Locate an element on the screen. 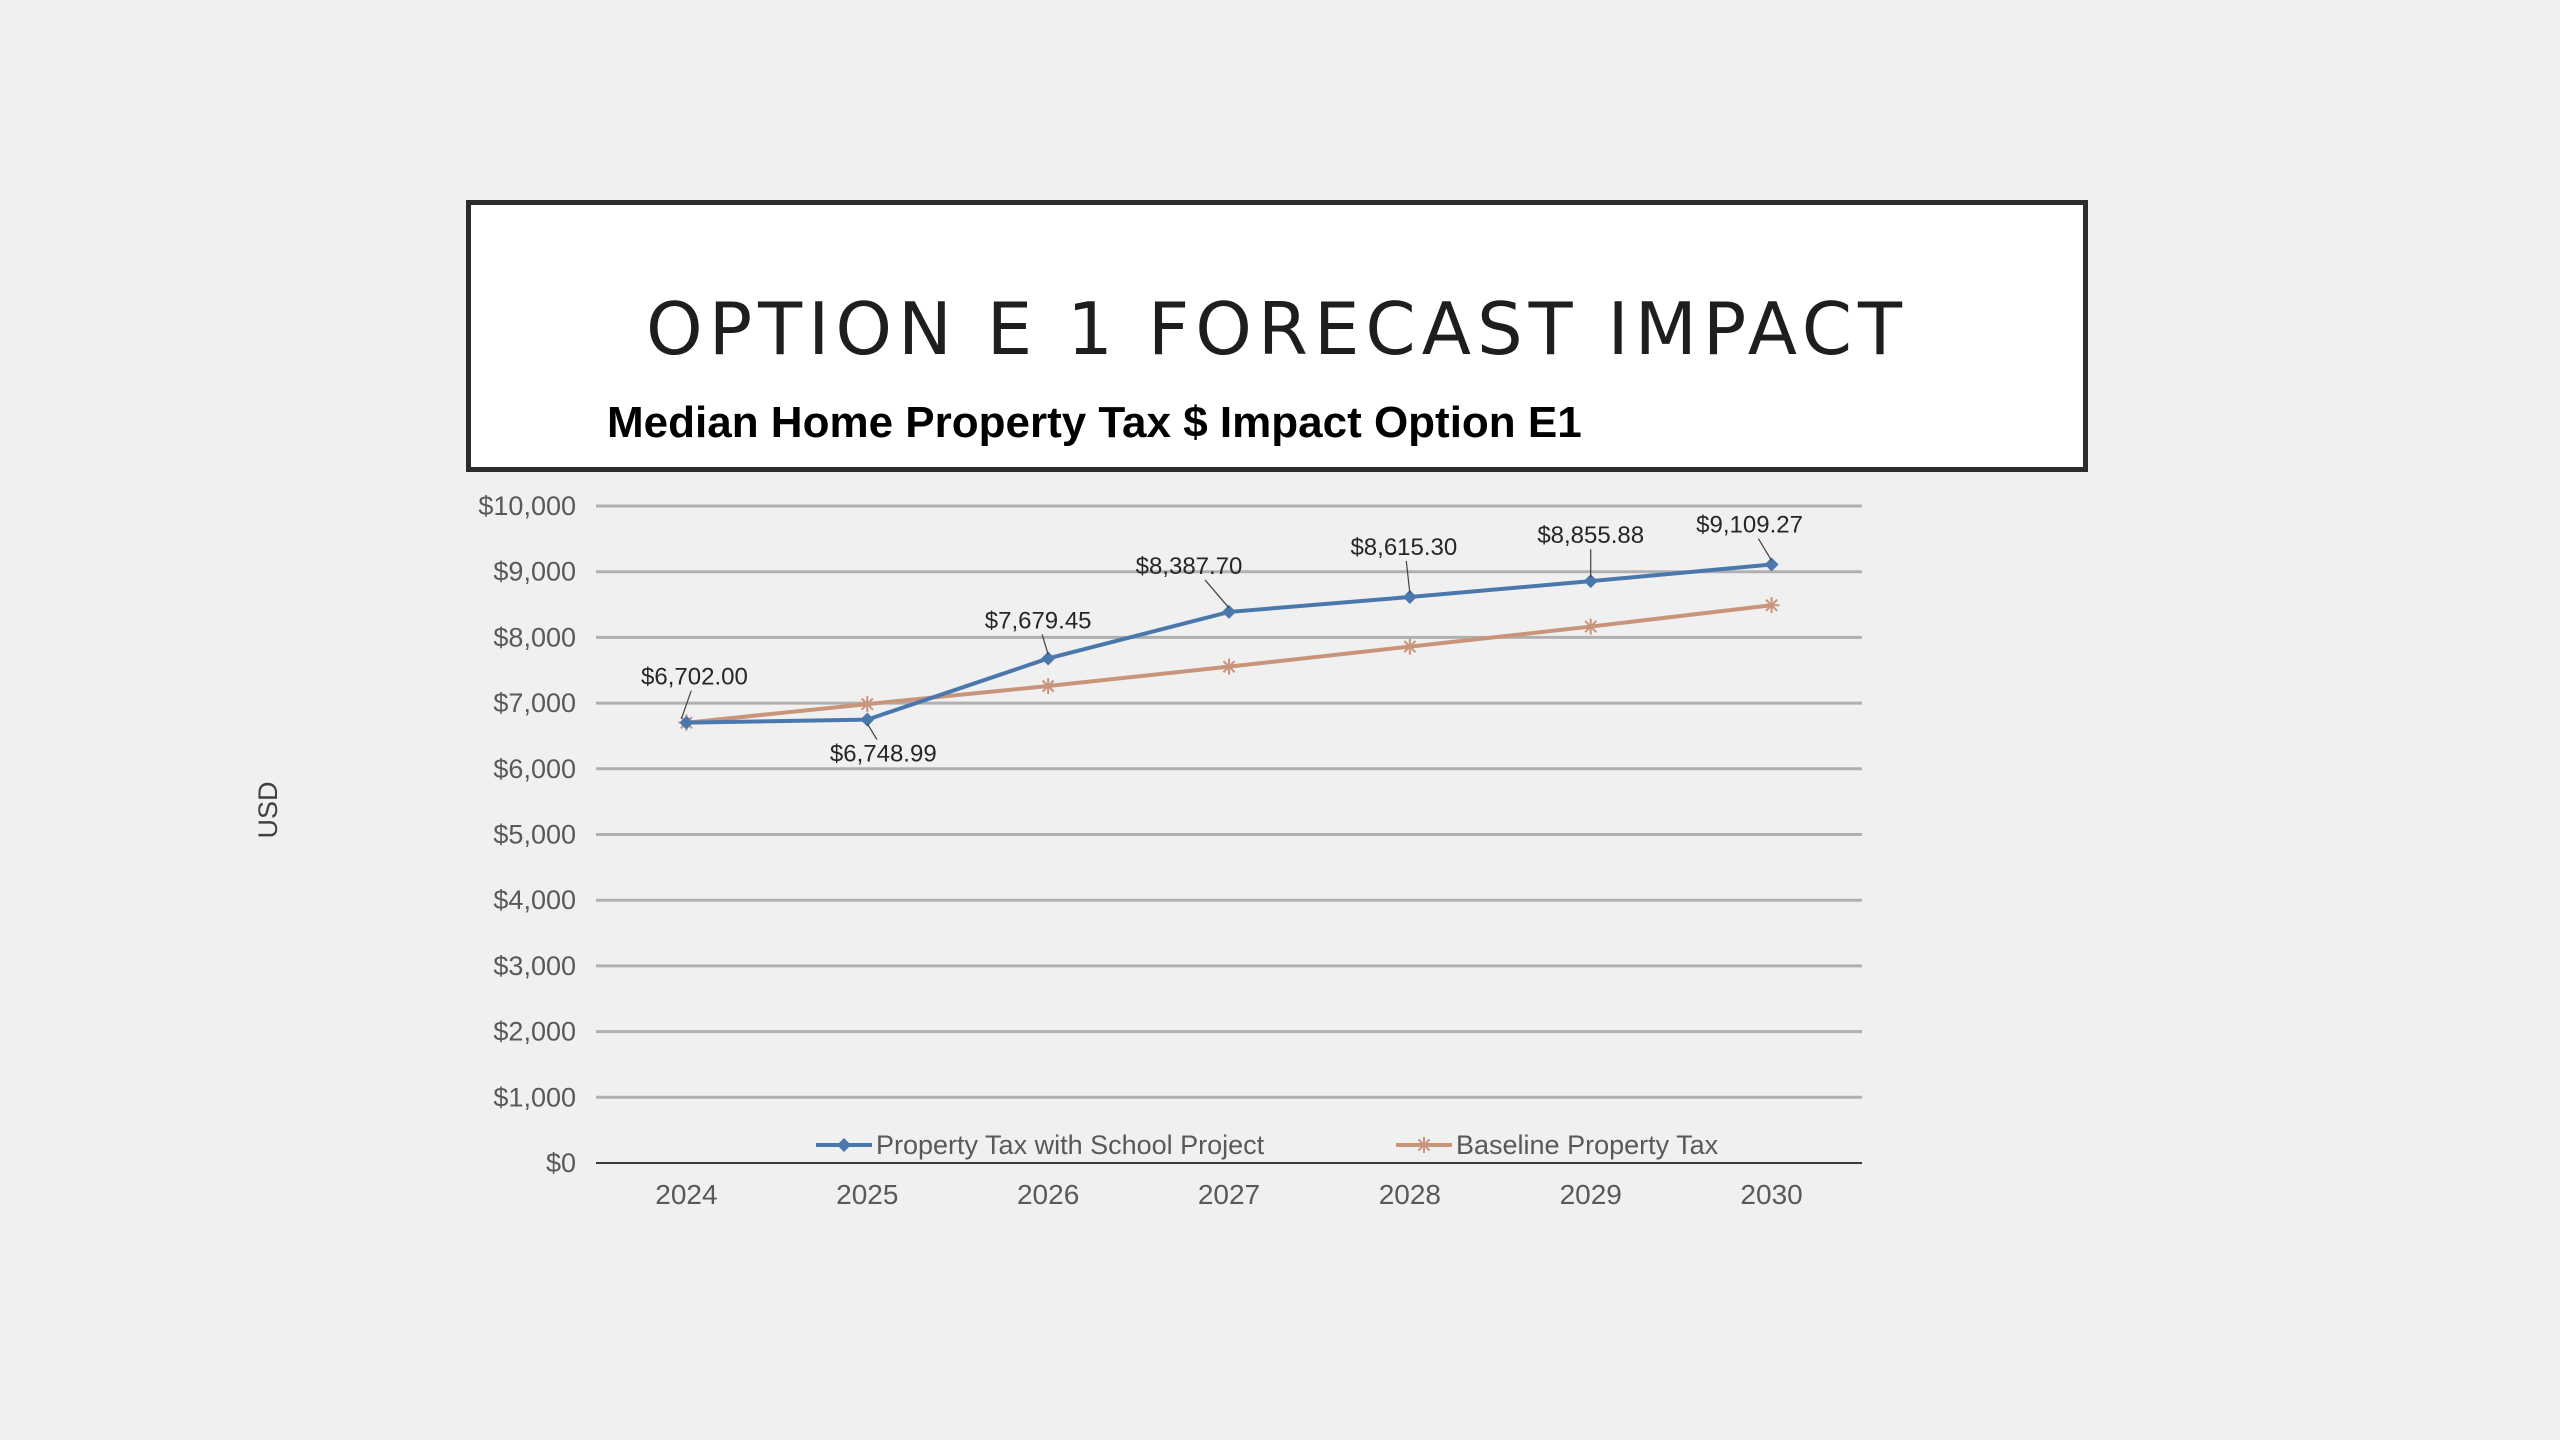 The image size is (2560, 1440). x-tick-label: 2026 is located at coordinates (1048, 1194).